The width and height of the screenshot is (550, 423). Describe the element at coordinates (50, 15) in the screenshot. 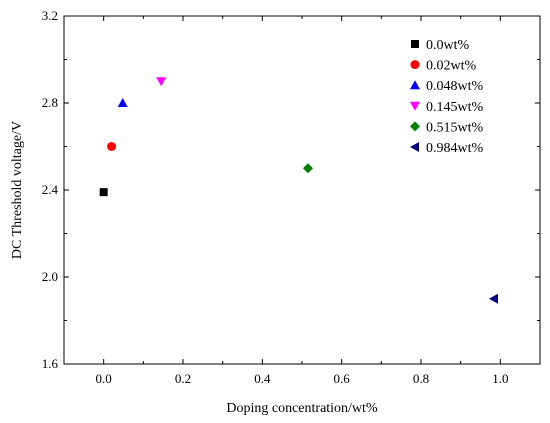

I see `y-tick-label: 3.2` at that location.